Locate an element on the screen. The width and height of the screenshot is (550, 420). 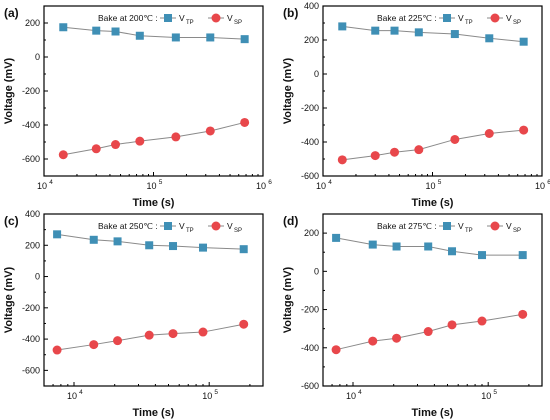
panel-label: (a) is located at coordinates (11, 13).